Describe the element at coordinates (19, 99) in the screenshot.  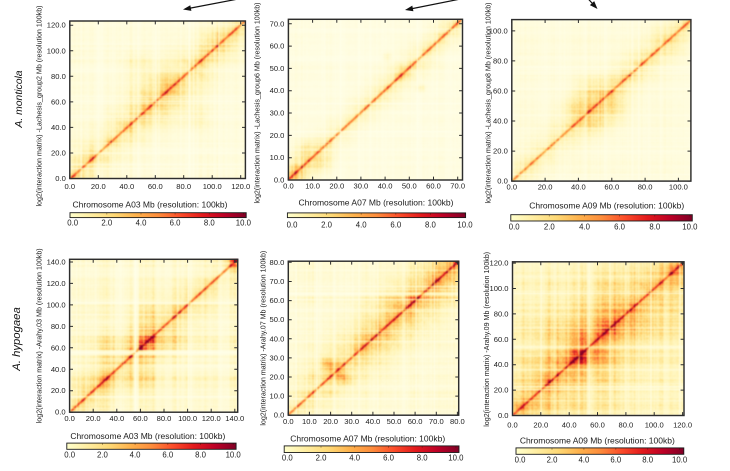
I see `svg-text: A. monticola` at that location.